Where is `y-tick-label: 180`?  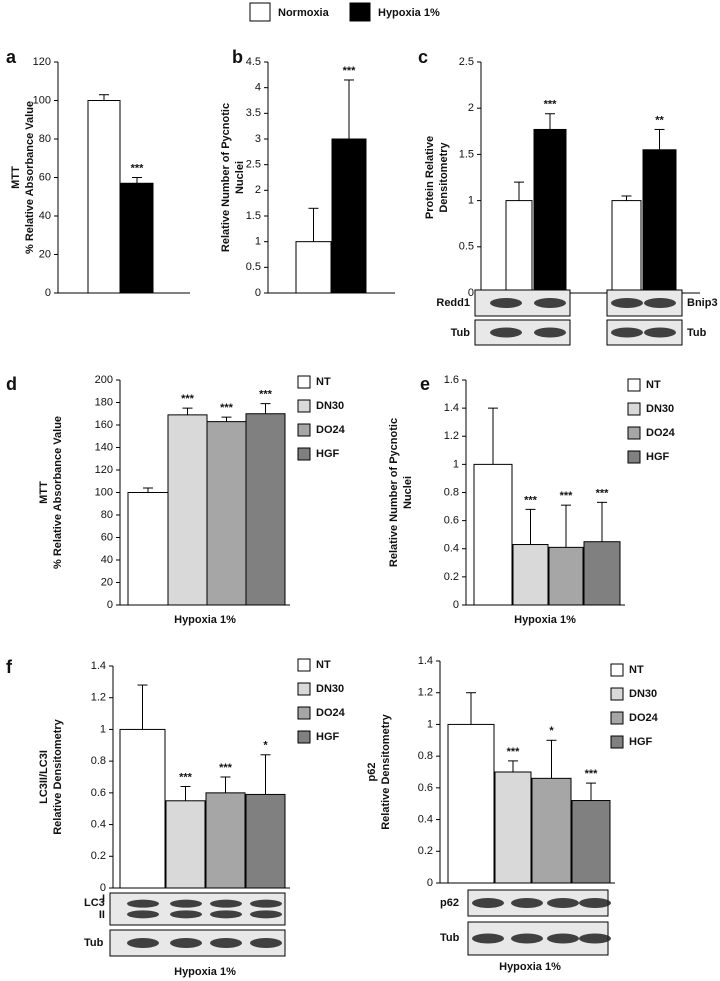 y-tick-label: 180 is located at coordinates (104, 402).